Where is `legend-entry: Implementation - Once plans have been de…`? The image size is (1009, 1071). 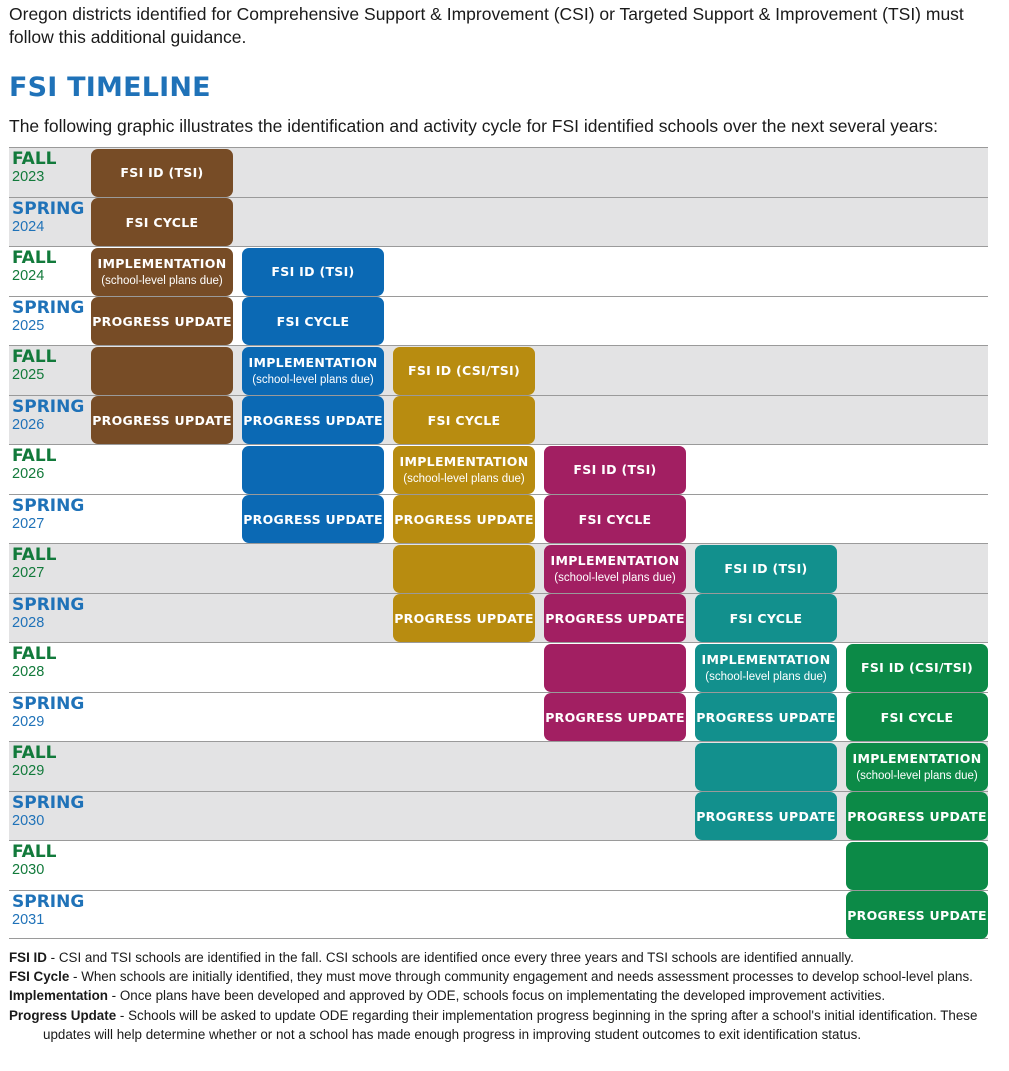 legend-entry: Implementation - Once plans have been de… is located at coordinates (506, 995).